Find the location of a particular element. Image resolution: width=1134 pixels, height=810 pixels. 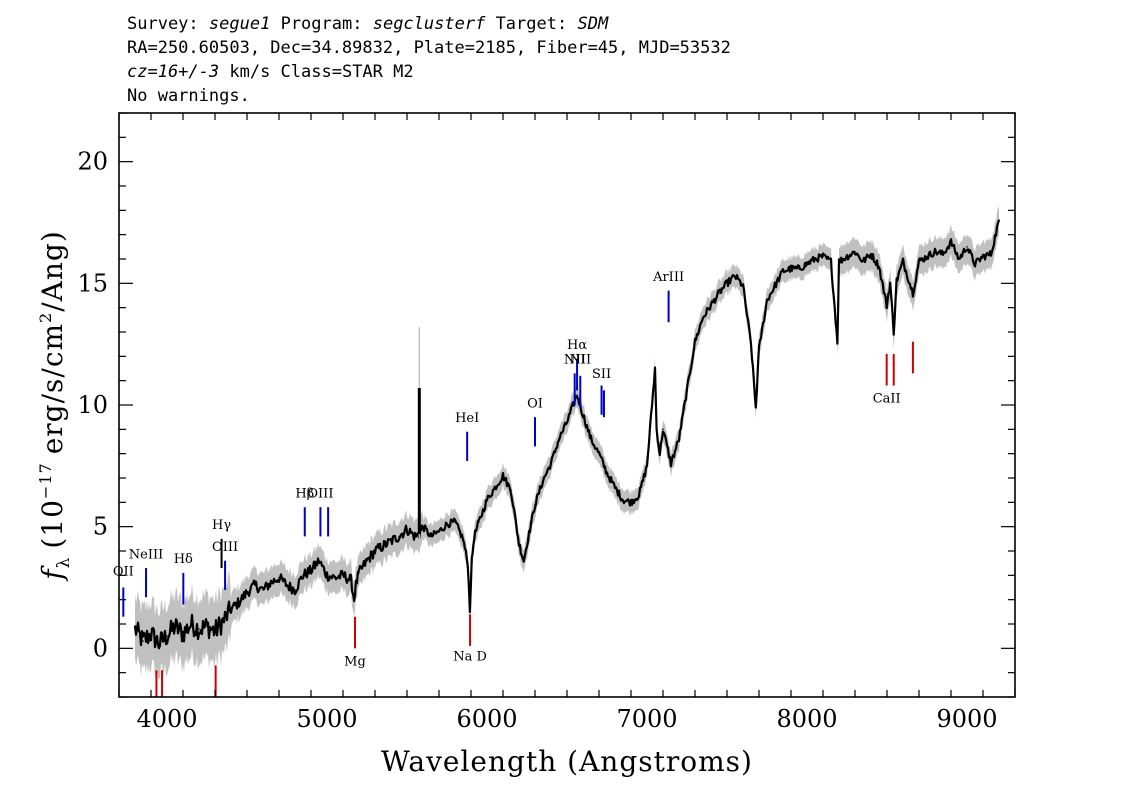

em-line-label-15: ArIII is located at coordinates (668, 277).